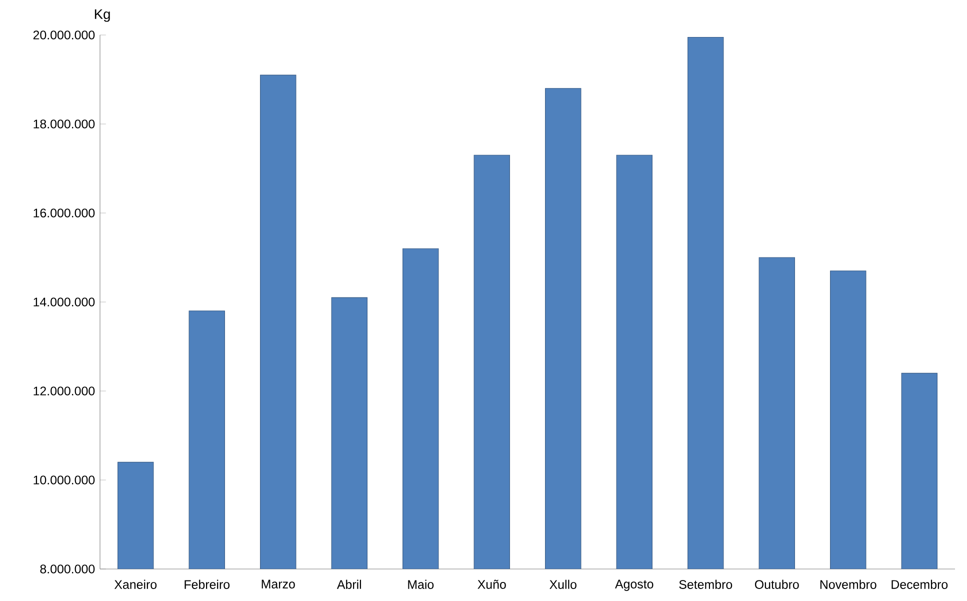 Image resolution: width=967 pixels, height=601 pixels. I want to click on y-tick-label: 14.000.000, so click(64, 302).